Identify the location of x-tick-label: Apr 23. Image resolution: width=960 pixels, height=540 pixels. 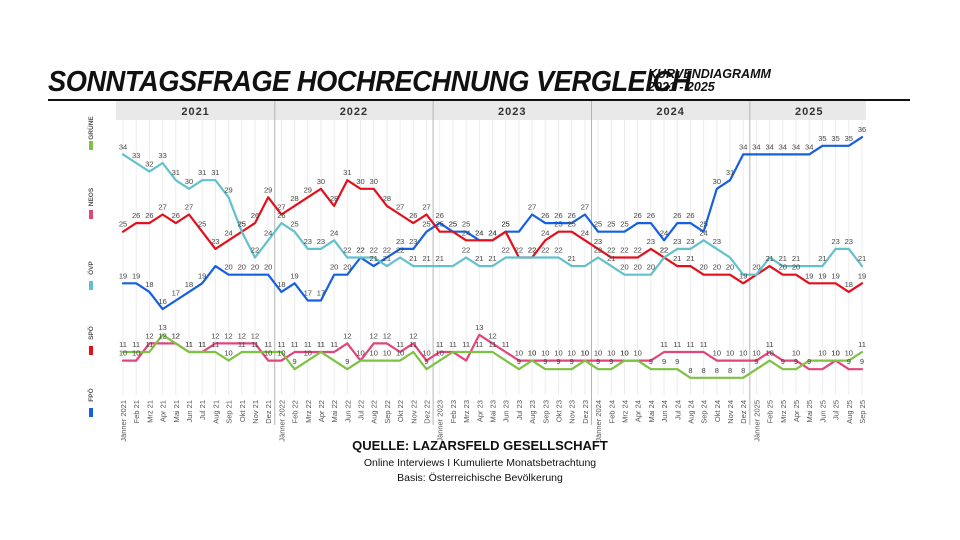
(479, 411).